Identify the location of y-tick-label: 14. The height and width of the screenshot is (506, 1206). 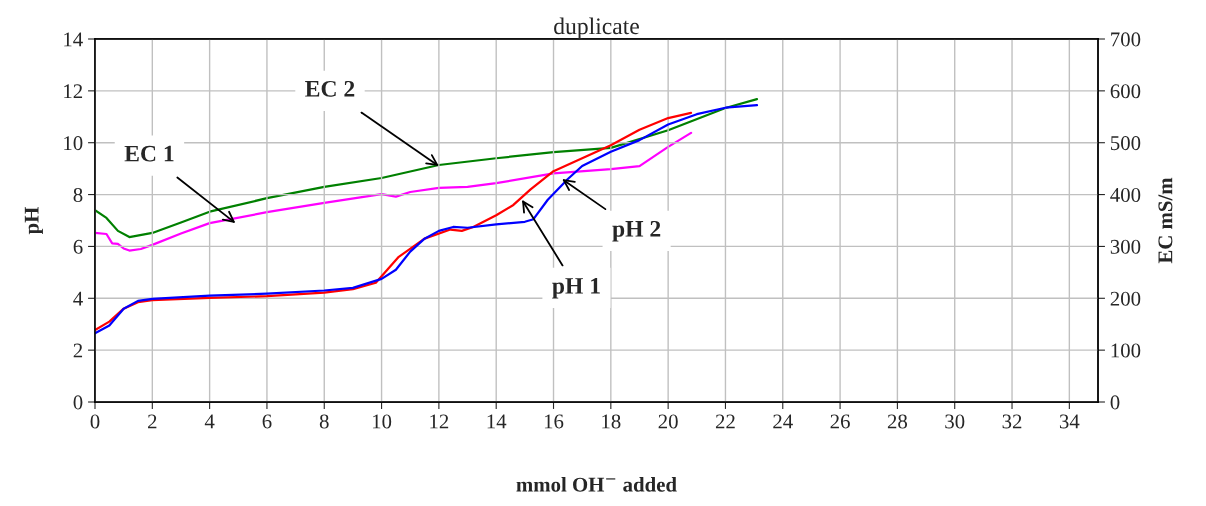
(73, 39).